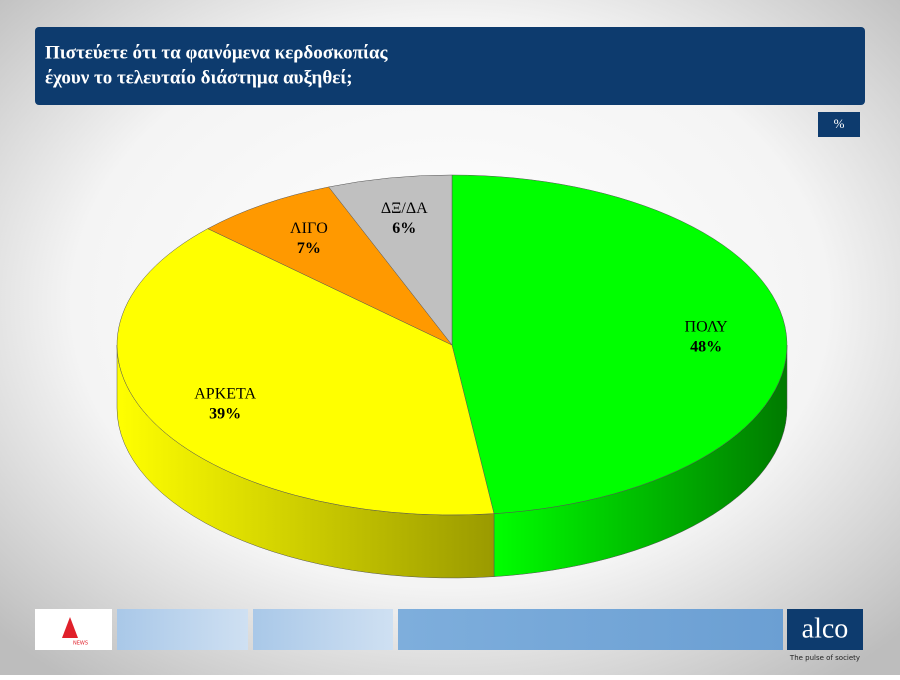  I want to click on unit-badge-text: %, so click(839, 123).